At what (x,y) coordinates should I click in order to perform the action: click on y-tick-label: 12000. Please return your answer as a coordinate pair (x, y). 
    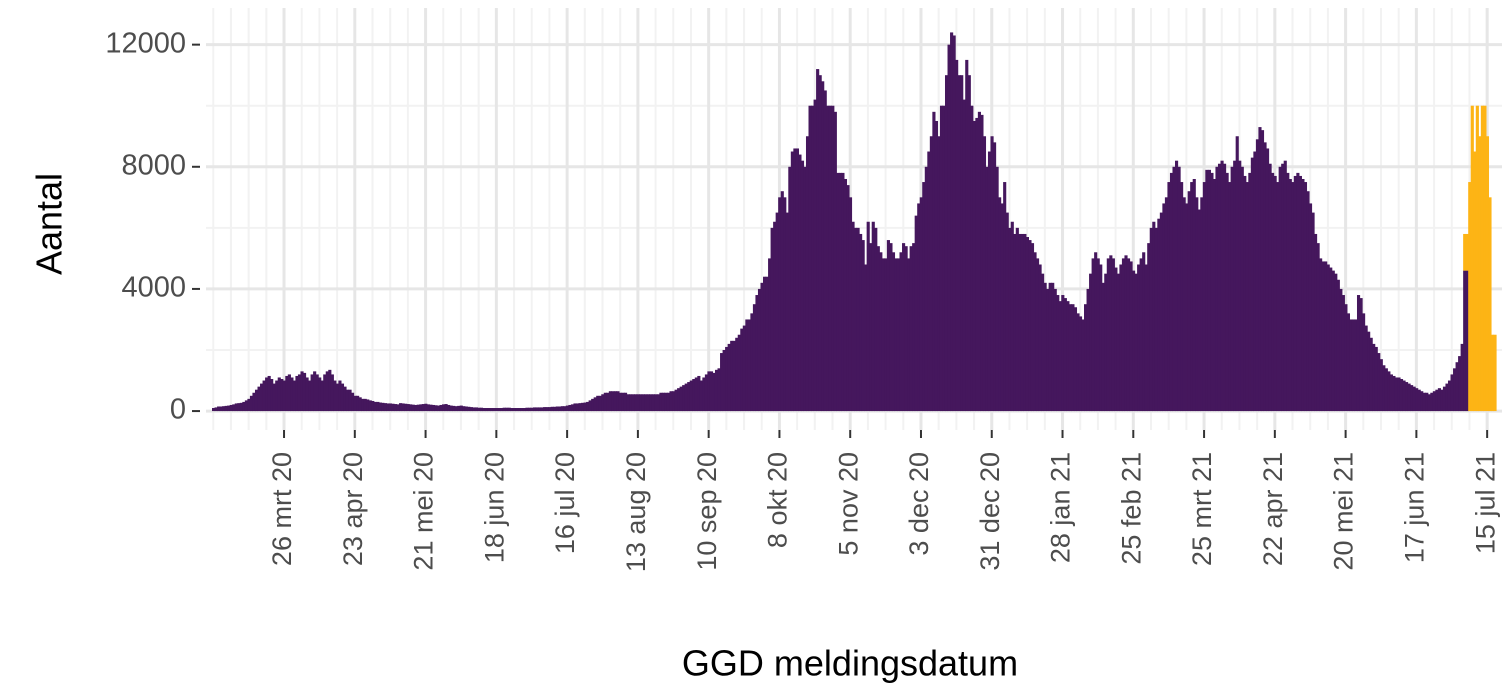
    Looking at the image, I should click on (145, 43).